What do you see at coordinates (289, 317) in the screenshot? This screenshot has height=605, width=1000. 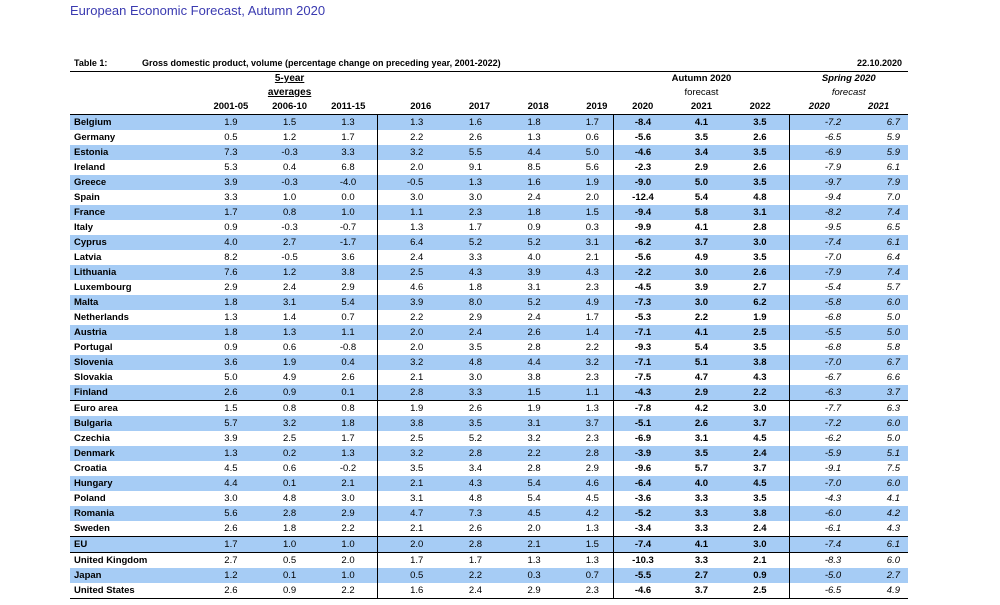 I see `value-cell: 1.4` at bounding box center [289, 317].